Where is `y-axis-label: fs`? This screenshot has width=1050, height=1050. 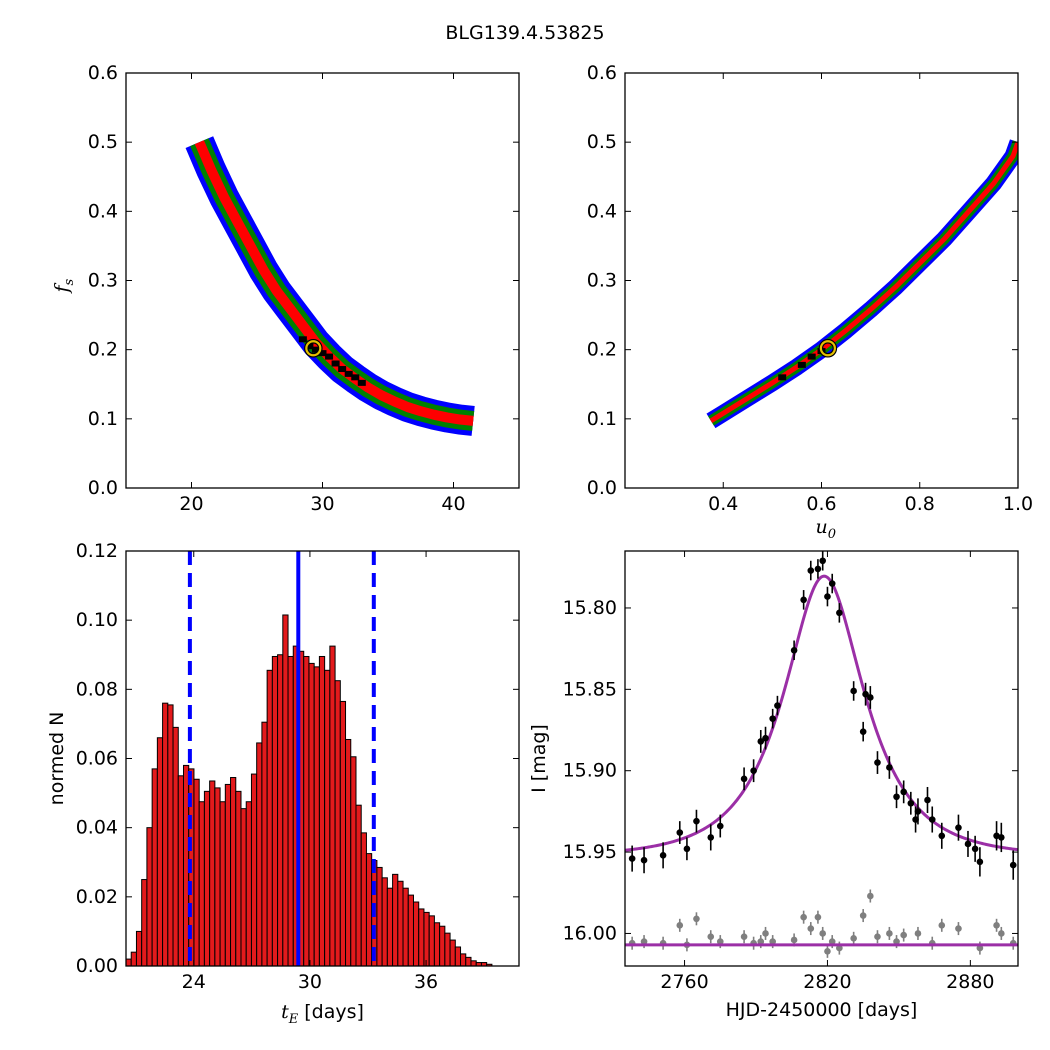 y-axis-label: fs is located at coordinates (64, 286).